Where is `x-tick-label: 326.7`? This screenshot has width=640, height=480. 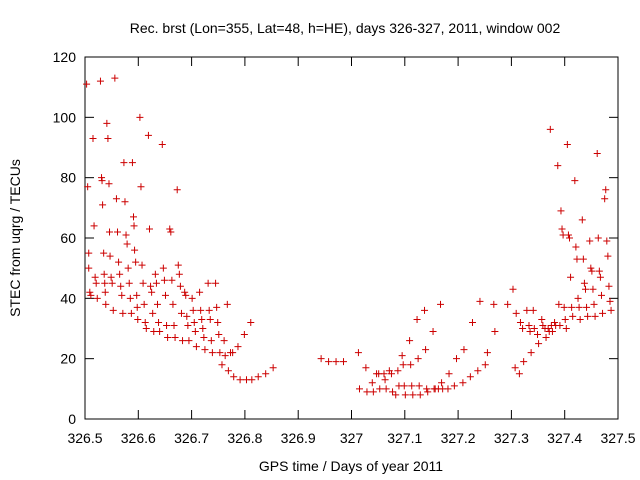
x-tick-label: 326.7 is located at coordinates (191, 438).